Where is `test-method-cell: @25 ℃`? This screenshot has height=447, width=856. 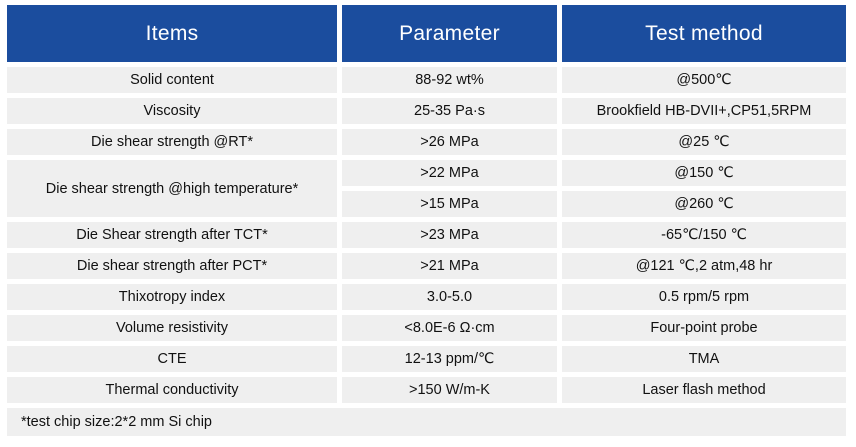
test-method-cell: @25 ℃ is located at coordinates (704, 142).